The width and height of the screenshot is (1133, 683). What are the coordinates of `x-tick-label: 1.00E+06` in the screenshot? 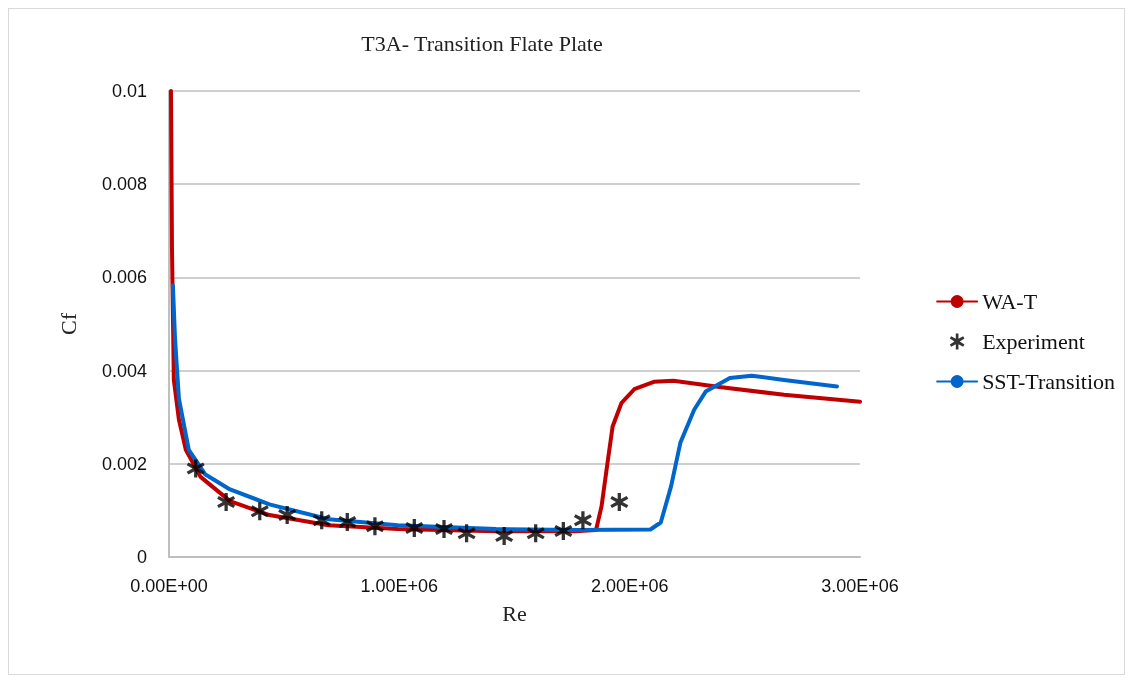 It's located at (399, 586).